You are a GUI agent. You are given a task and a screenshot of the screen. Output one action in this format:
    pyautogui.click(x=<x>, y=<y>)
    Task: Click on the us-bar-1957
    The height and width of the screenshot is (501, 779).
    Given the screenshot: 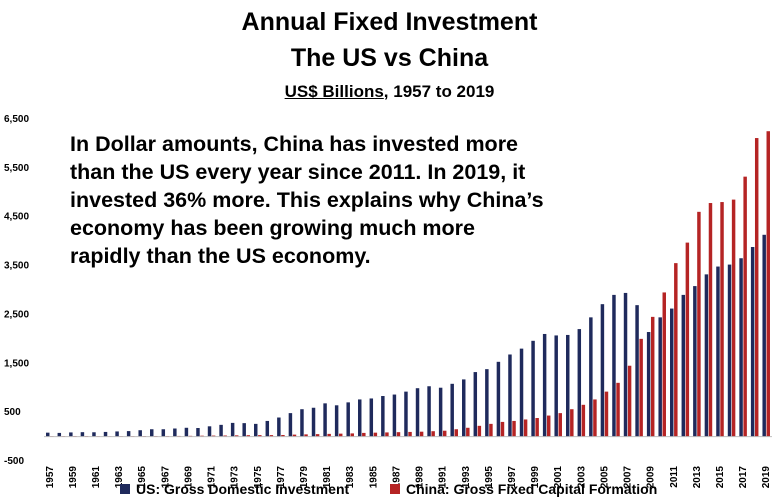 What is the action you would take?
    pyautogui.click(x=48, y=434)
    